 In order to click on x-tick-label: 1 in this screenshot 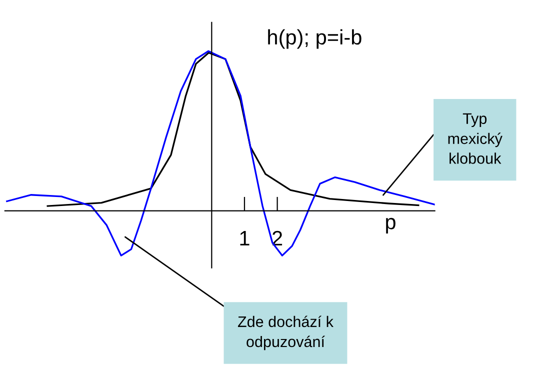, I will do `click(245, 238)`.